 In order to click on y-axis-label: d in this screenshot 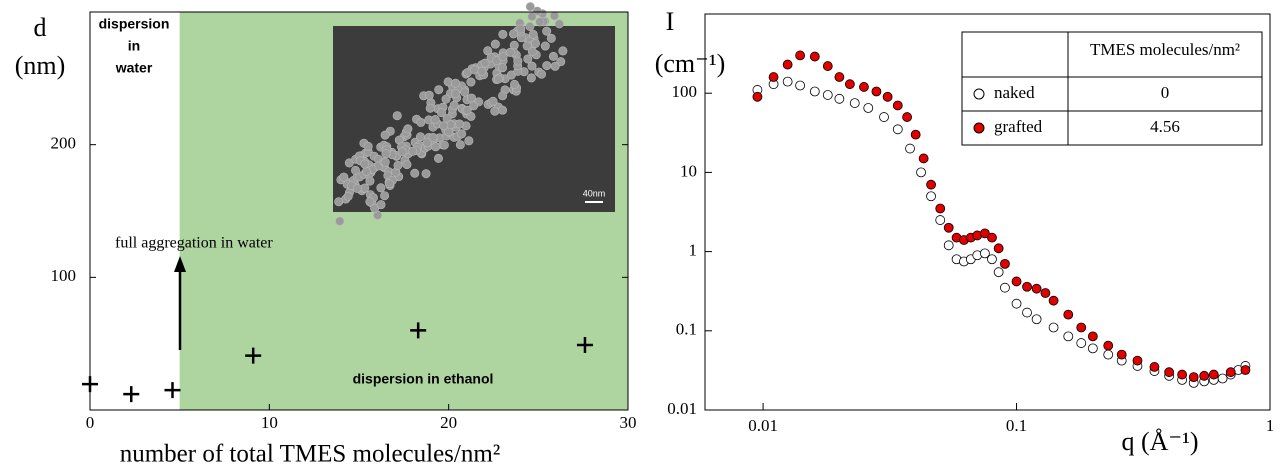, I will do `click(40, 27)`.